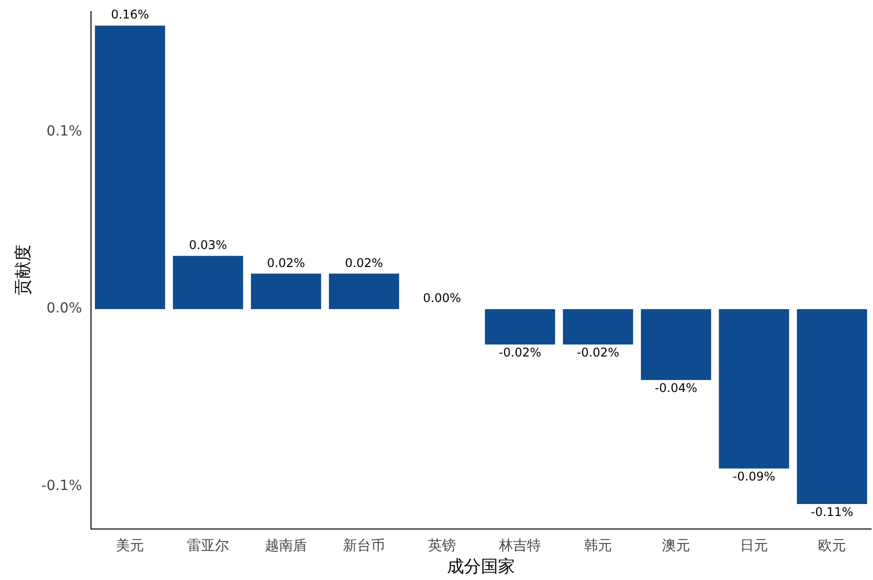 The image size is (873, 580). What do you see at coordinates (598, 546) in the screenshot?
I see `x-tick-label: 韩元` at bounding box center [598, 546].